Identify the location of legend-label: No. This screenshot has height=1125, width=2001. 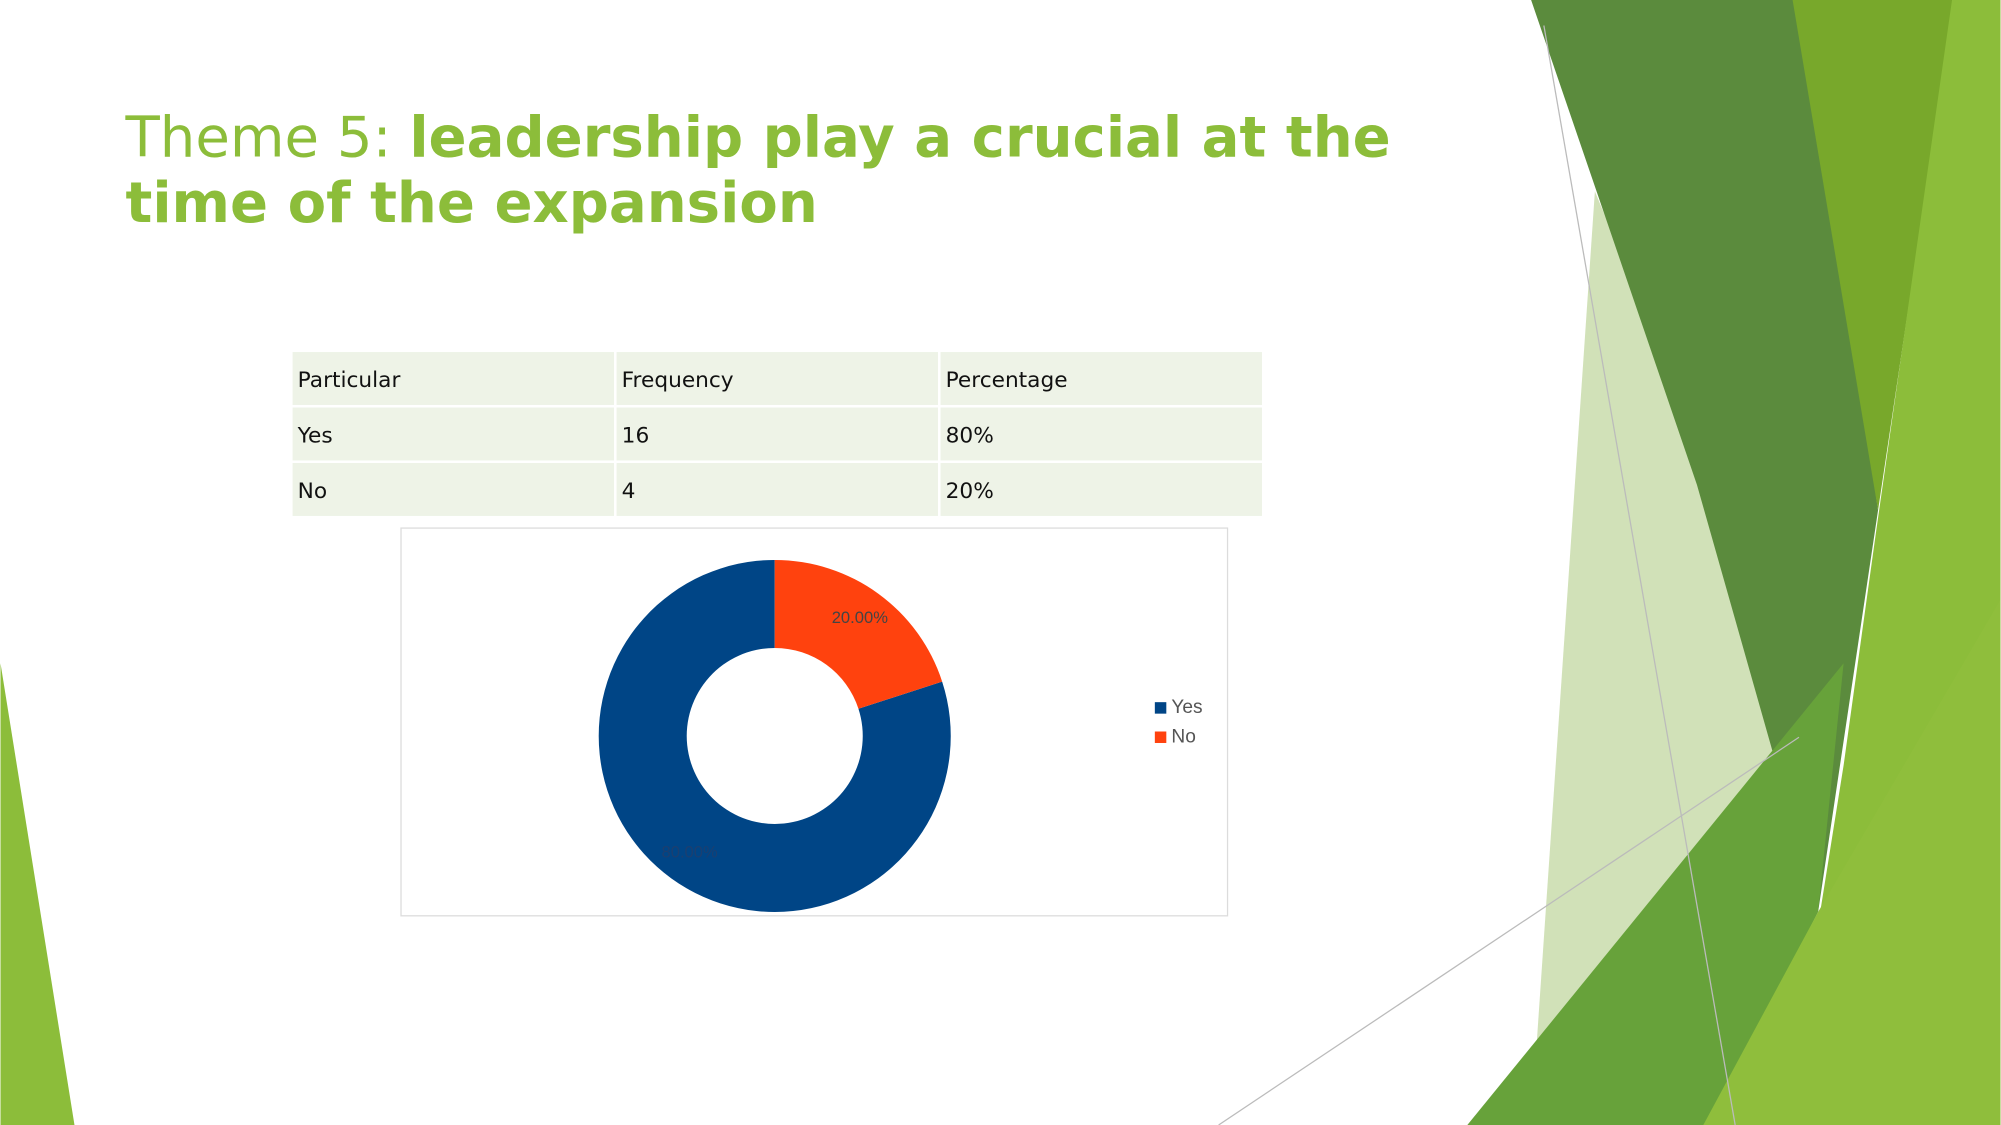
(1183, 736).